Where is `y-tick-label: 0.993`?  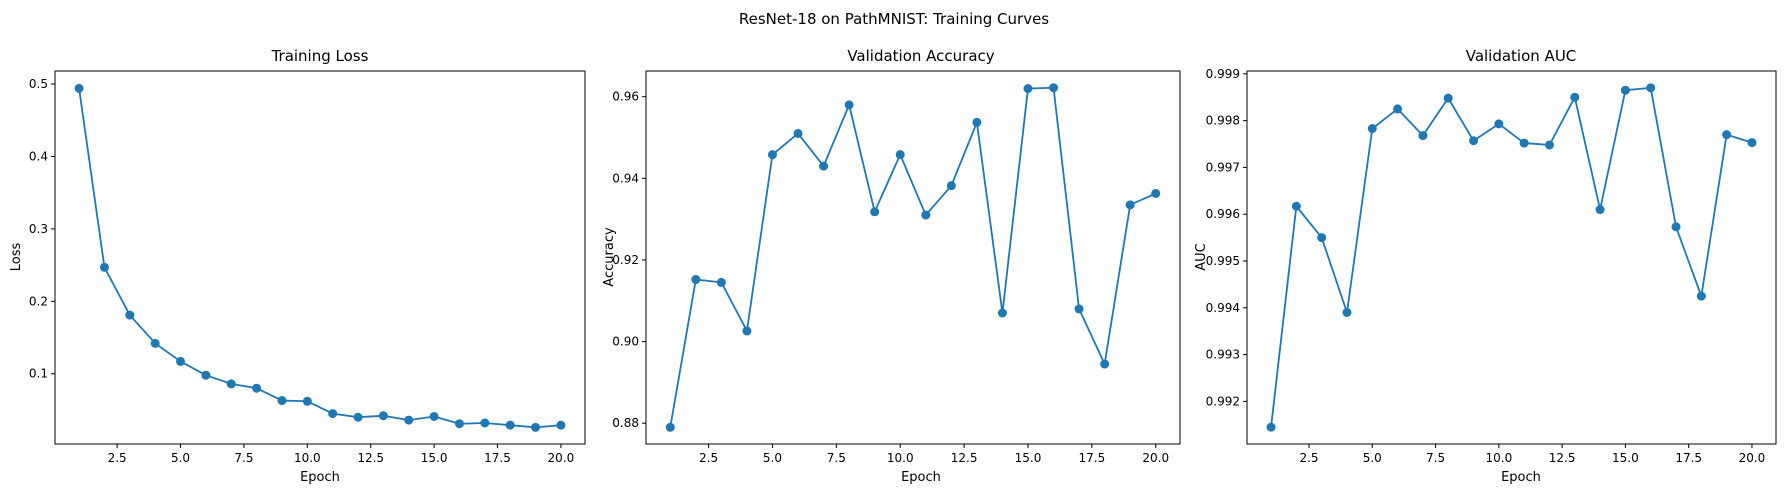 y-tick-label: 0.993 is located at coordinates (1223, 355).